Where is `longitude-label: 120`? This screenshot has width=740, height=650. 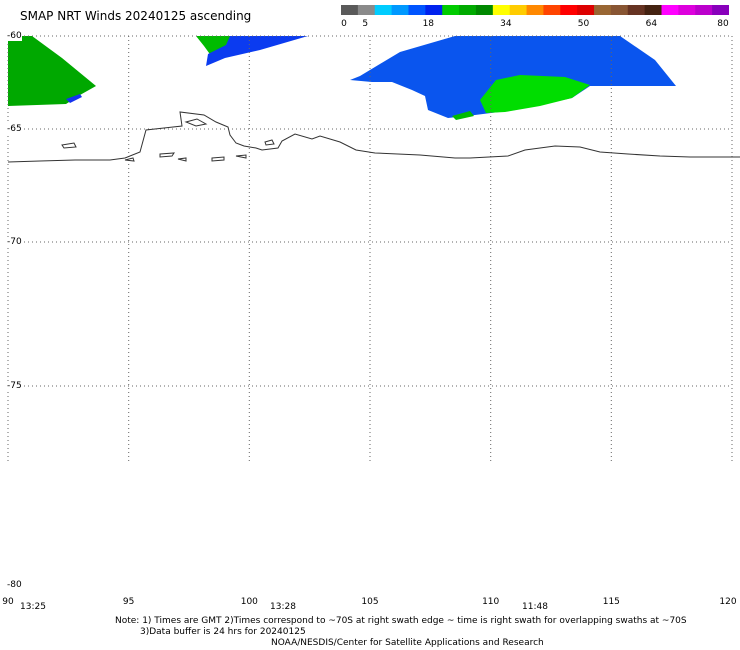 longitude-label: 120 is located at coordinates (728, 602).